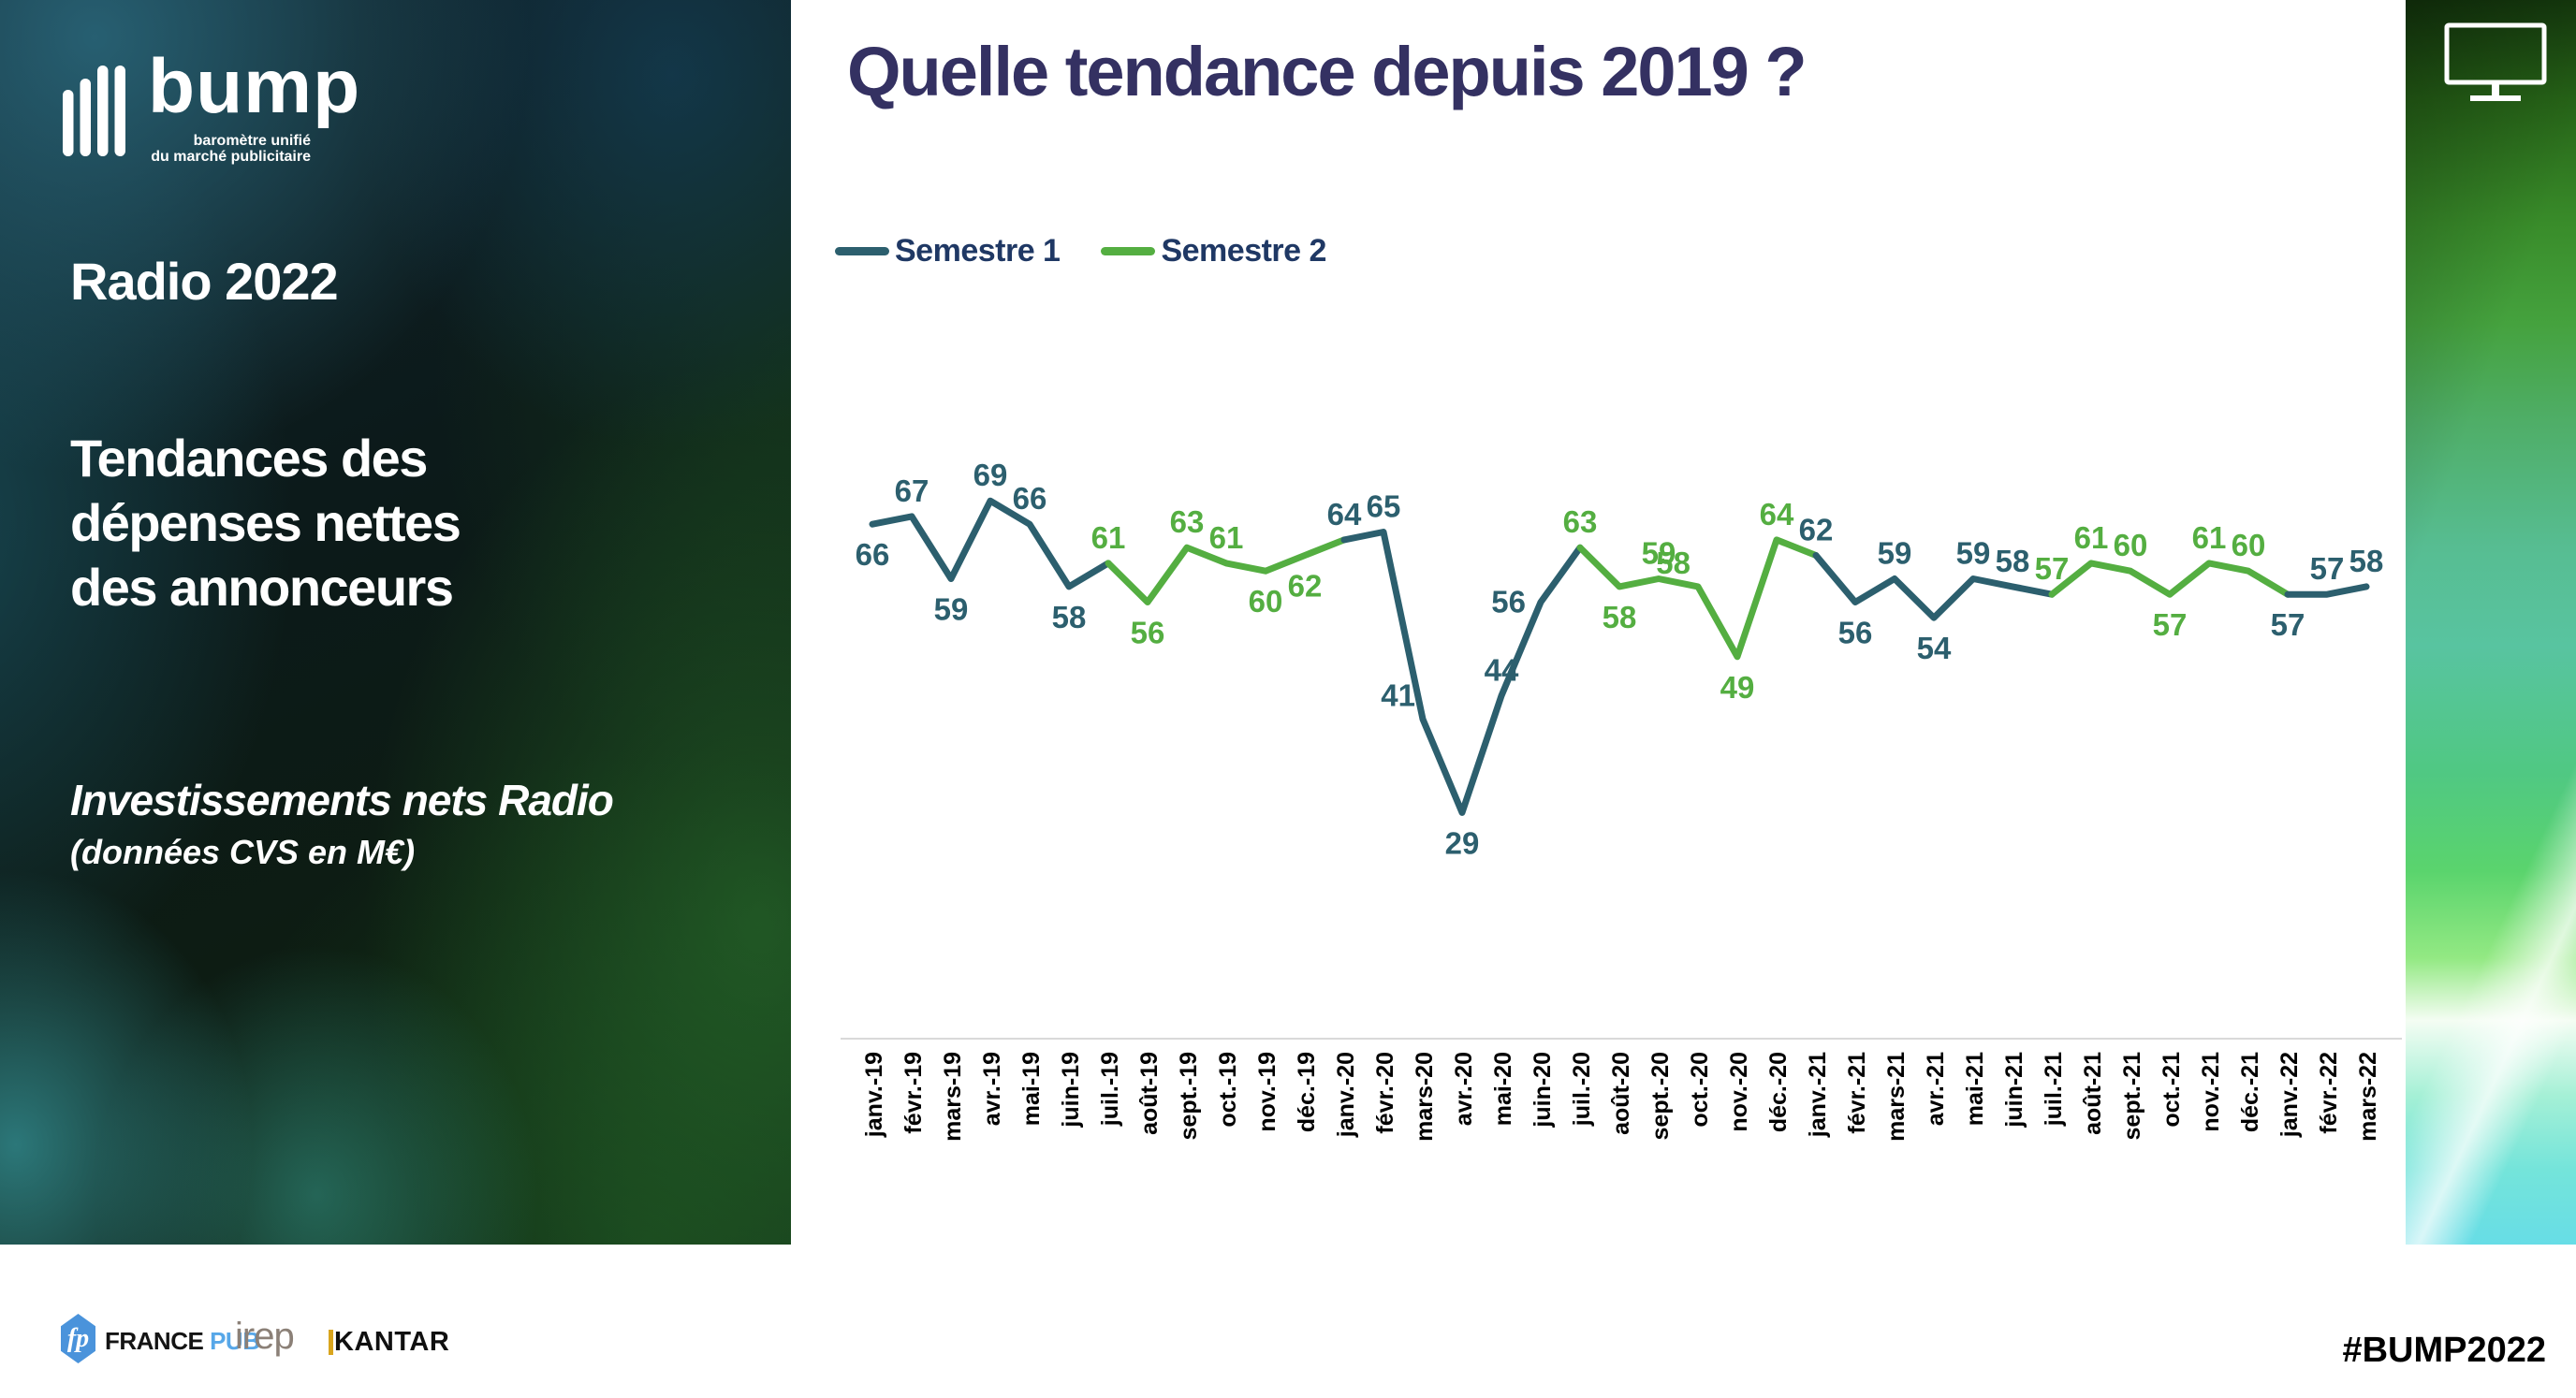  Describe the element at coordinates (331, 1342) in the screenshot. I see `kantar-gold-bar-icon` at that location.